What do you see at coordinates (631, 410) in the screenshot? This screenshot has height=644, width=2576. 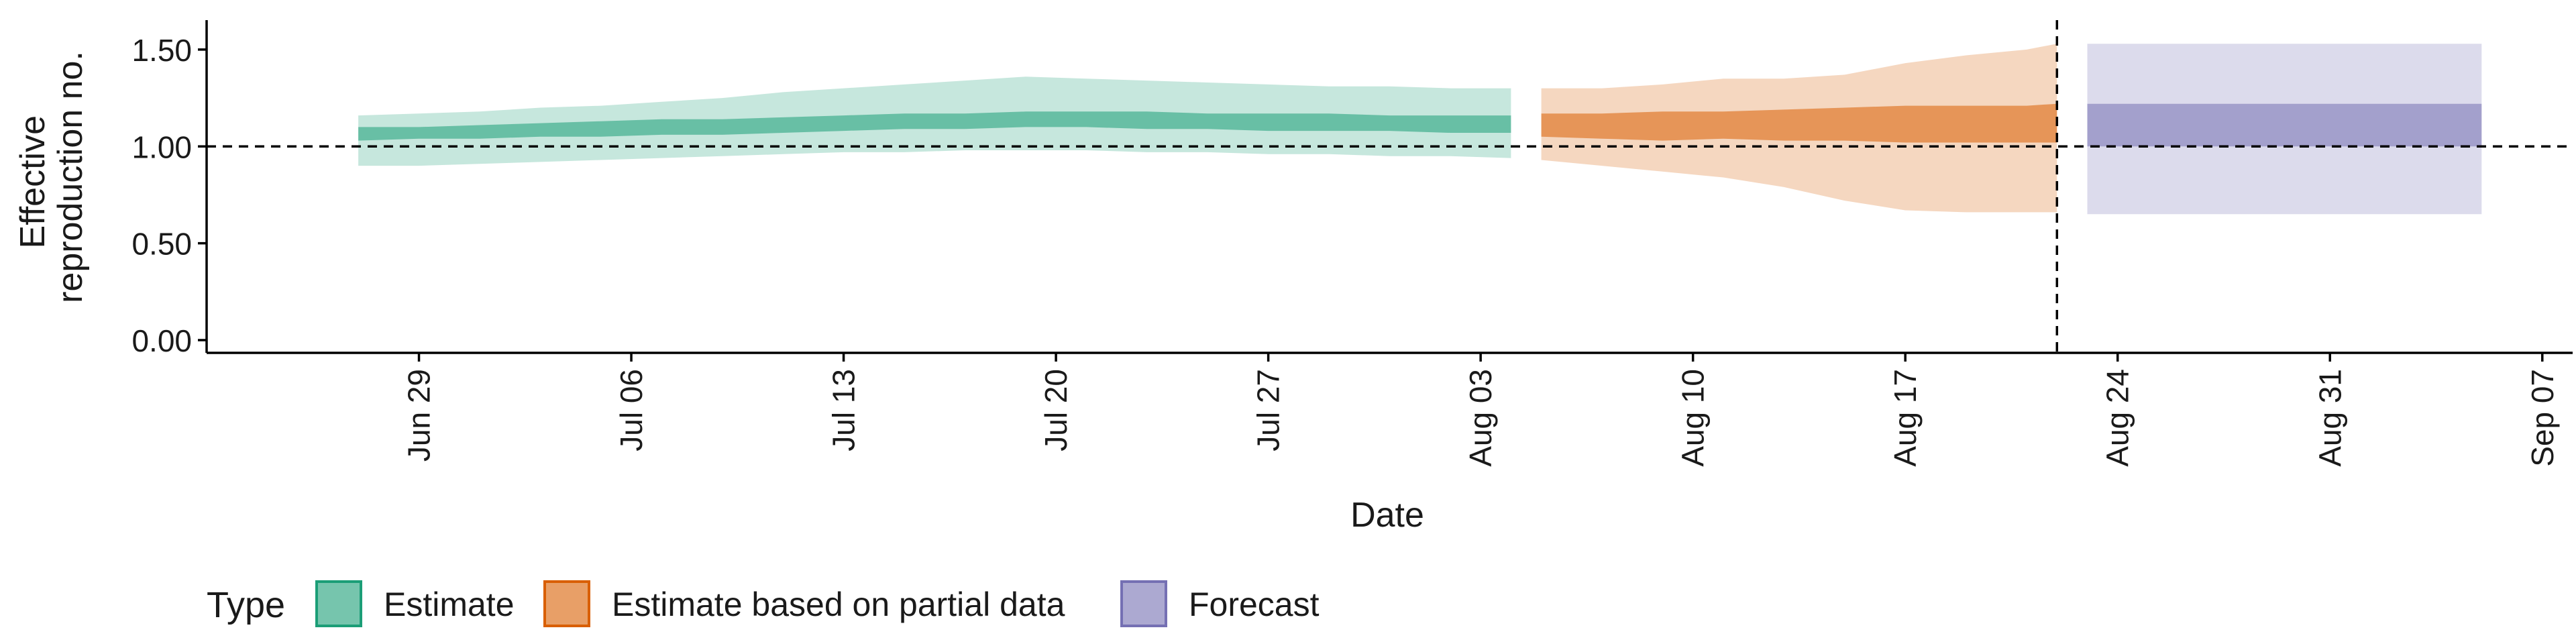 I see `x-tick-label: Jul 06` at bounding box center [631, 410].